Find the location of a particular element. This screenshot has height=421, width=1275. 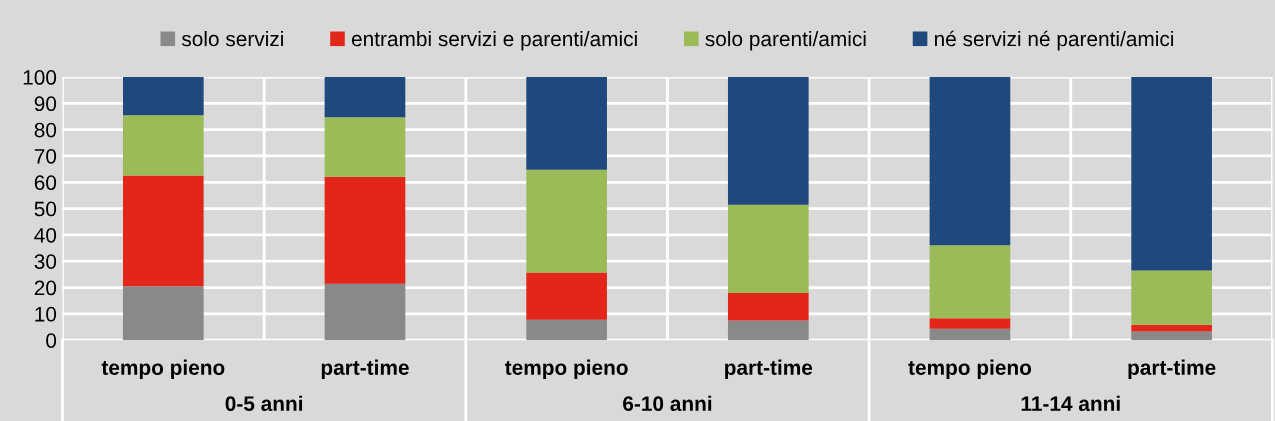

y-tick-label: 40 is located at coordinates (45, 235).